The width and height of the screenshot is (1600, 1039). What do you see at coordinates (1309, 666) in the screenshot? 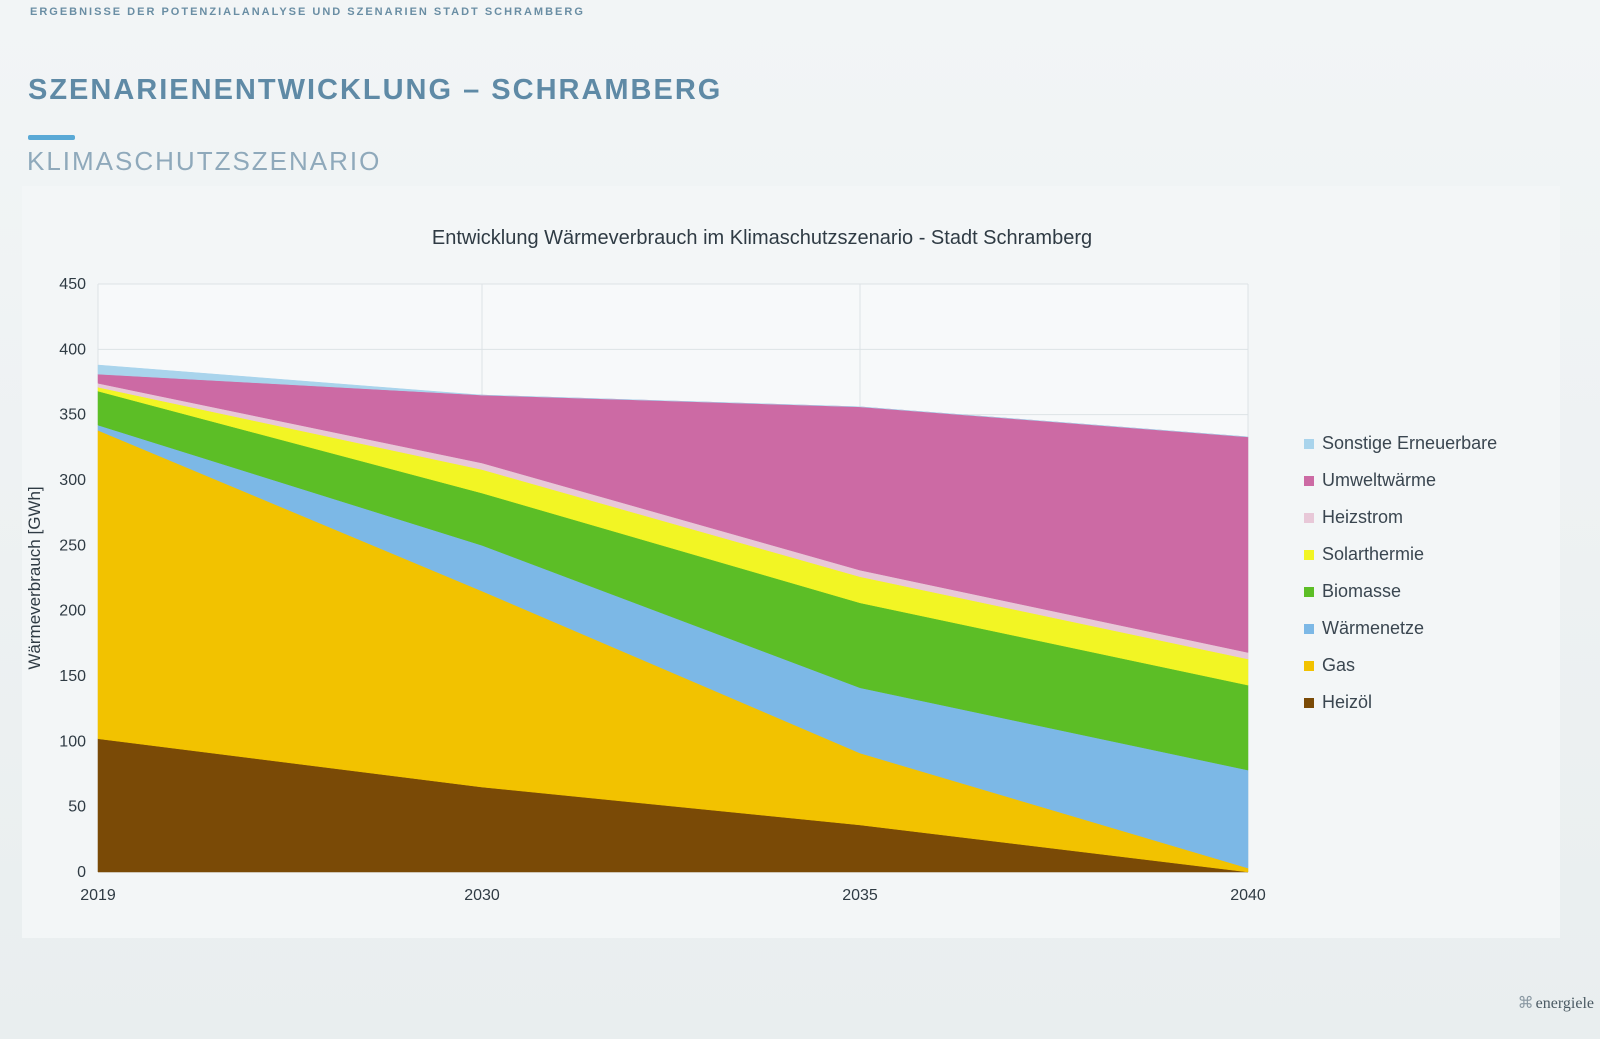
I see `legend-swatch-gas` at bounding box center [1309, 666].